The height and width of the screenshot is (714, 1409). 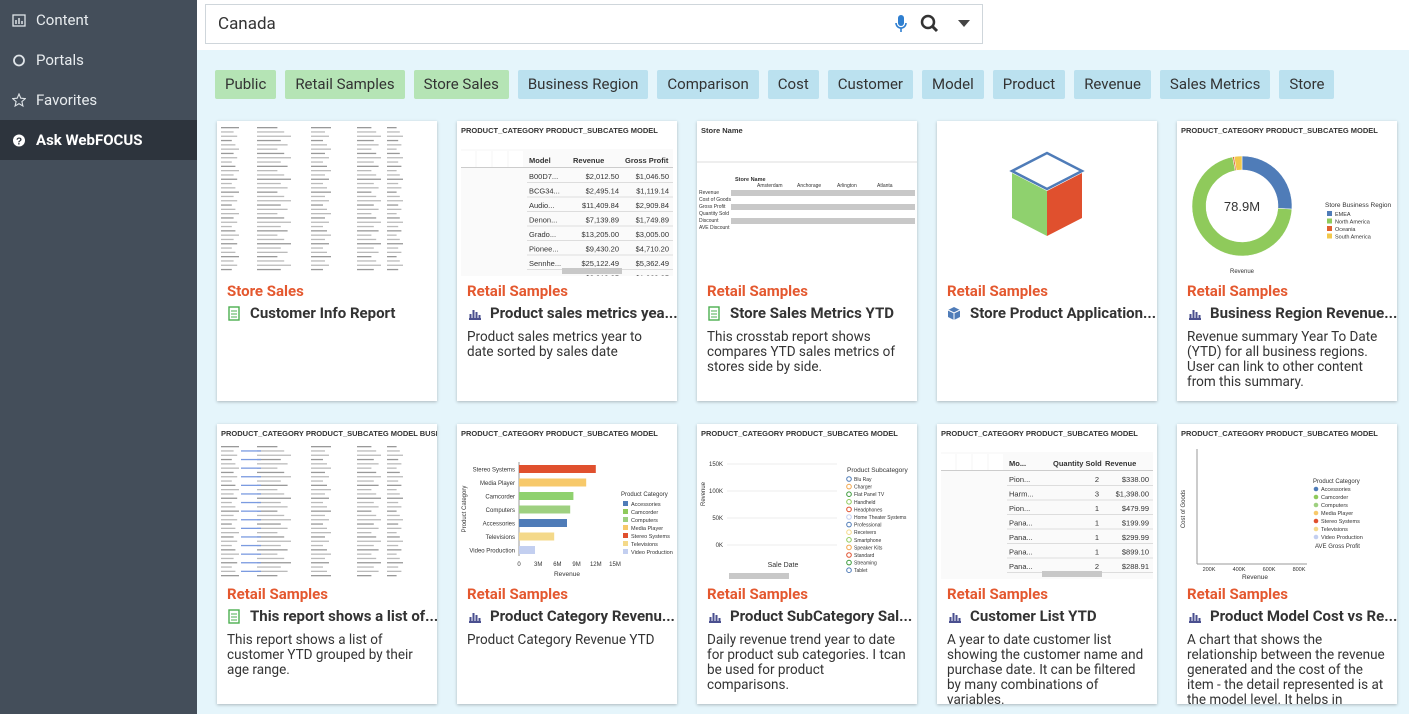 I want to click on thumb-text: Gross Profit, so click(x=712, y=207).